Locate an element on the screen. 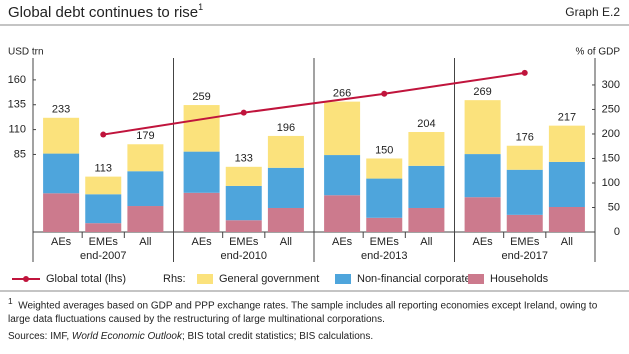 This screenshot has height=354, width=629. y2-tick-label: 0 is located at coordinates (617, 232).